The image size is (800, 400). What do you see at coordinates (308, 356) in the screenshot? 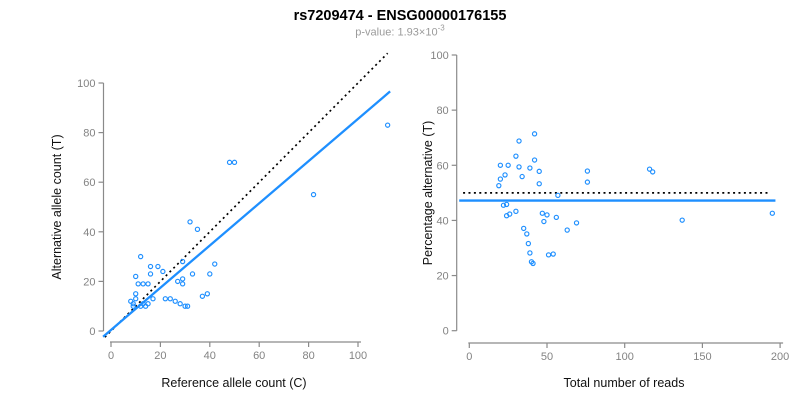
I see `x-tick-label: 80` at bounding box center [308, 356].